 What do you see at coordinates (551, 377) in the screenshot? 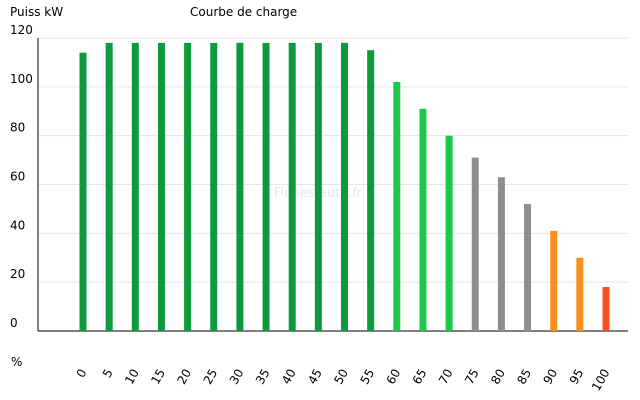
I see `x-tick-label: 90` at bounding box center [551, 377].